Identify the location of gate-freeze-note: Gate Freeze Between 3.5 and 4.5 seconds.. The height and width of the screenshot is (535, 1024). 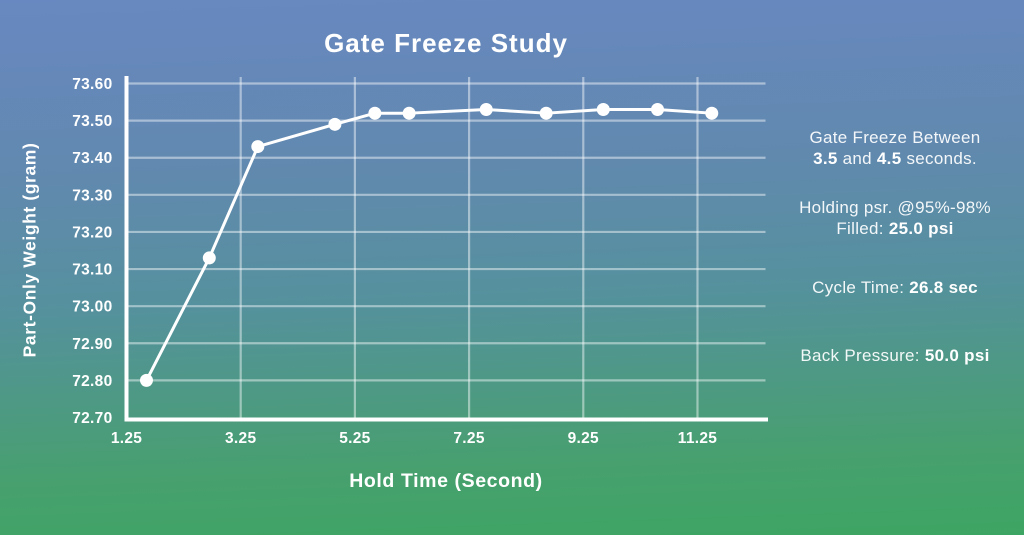
(895, 148).